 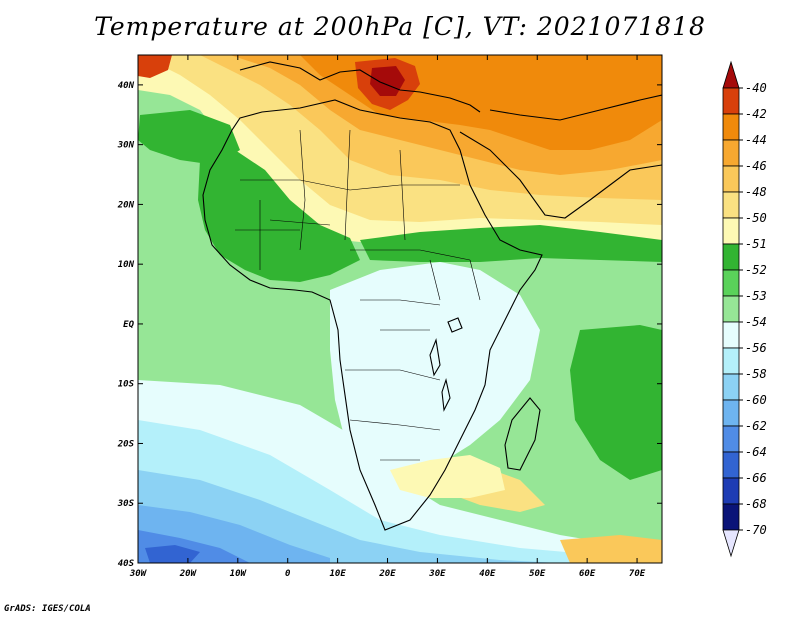 I want to click on y-tick-label: 20N, so click(x=126, y=205).